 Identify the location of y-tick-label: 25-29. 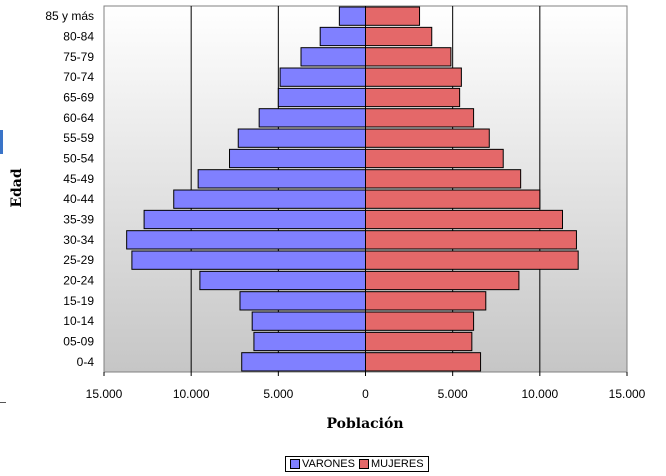
(78, 260).